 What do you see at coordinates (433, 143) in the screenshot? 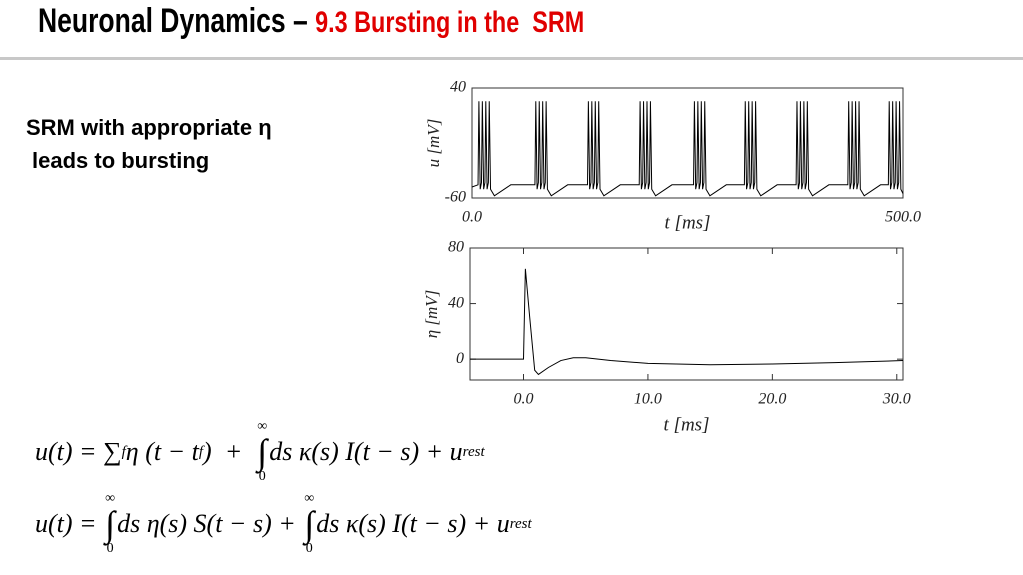
I see `y-axis-label: u [mV]` at bounding box center [433, 143].